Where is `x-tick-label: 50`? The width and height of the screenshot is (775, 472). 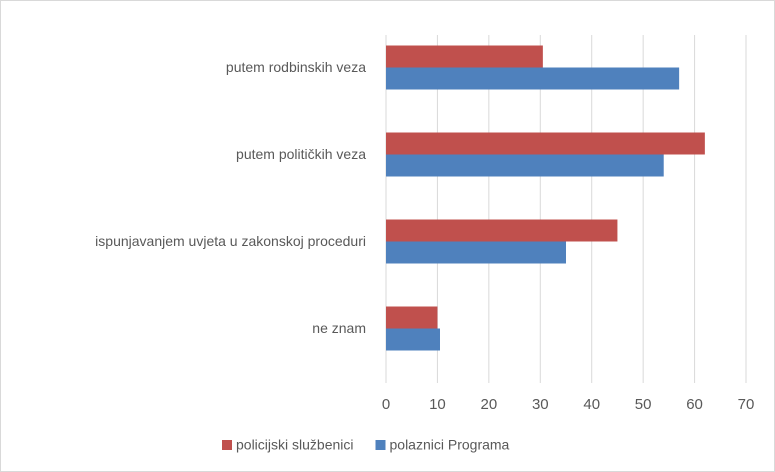
x-tick-label: 50 is located at coordinates (643, 404).